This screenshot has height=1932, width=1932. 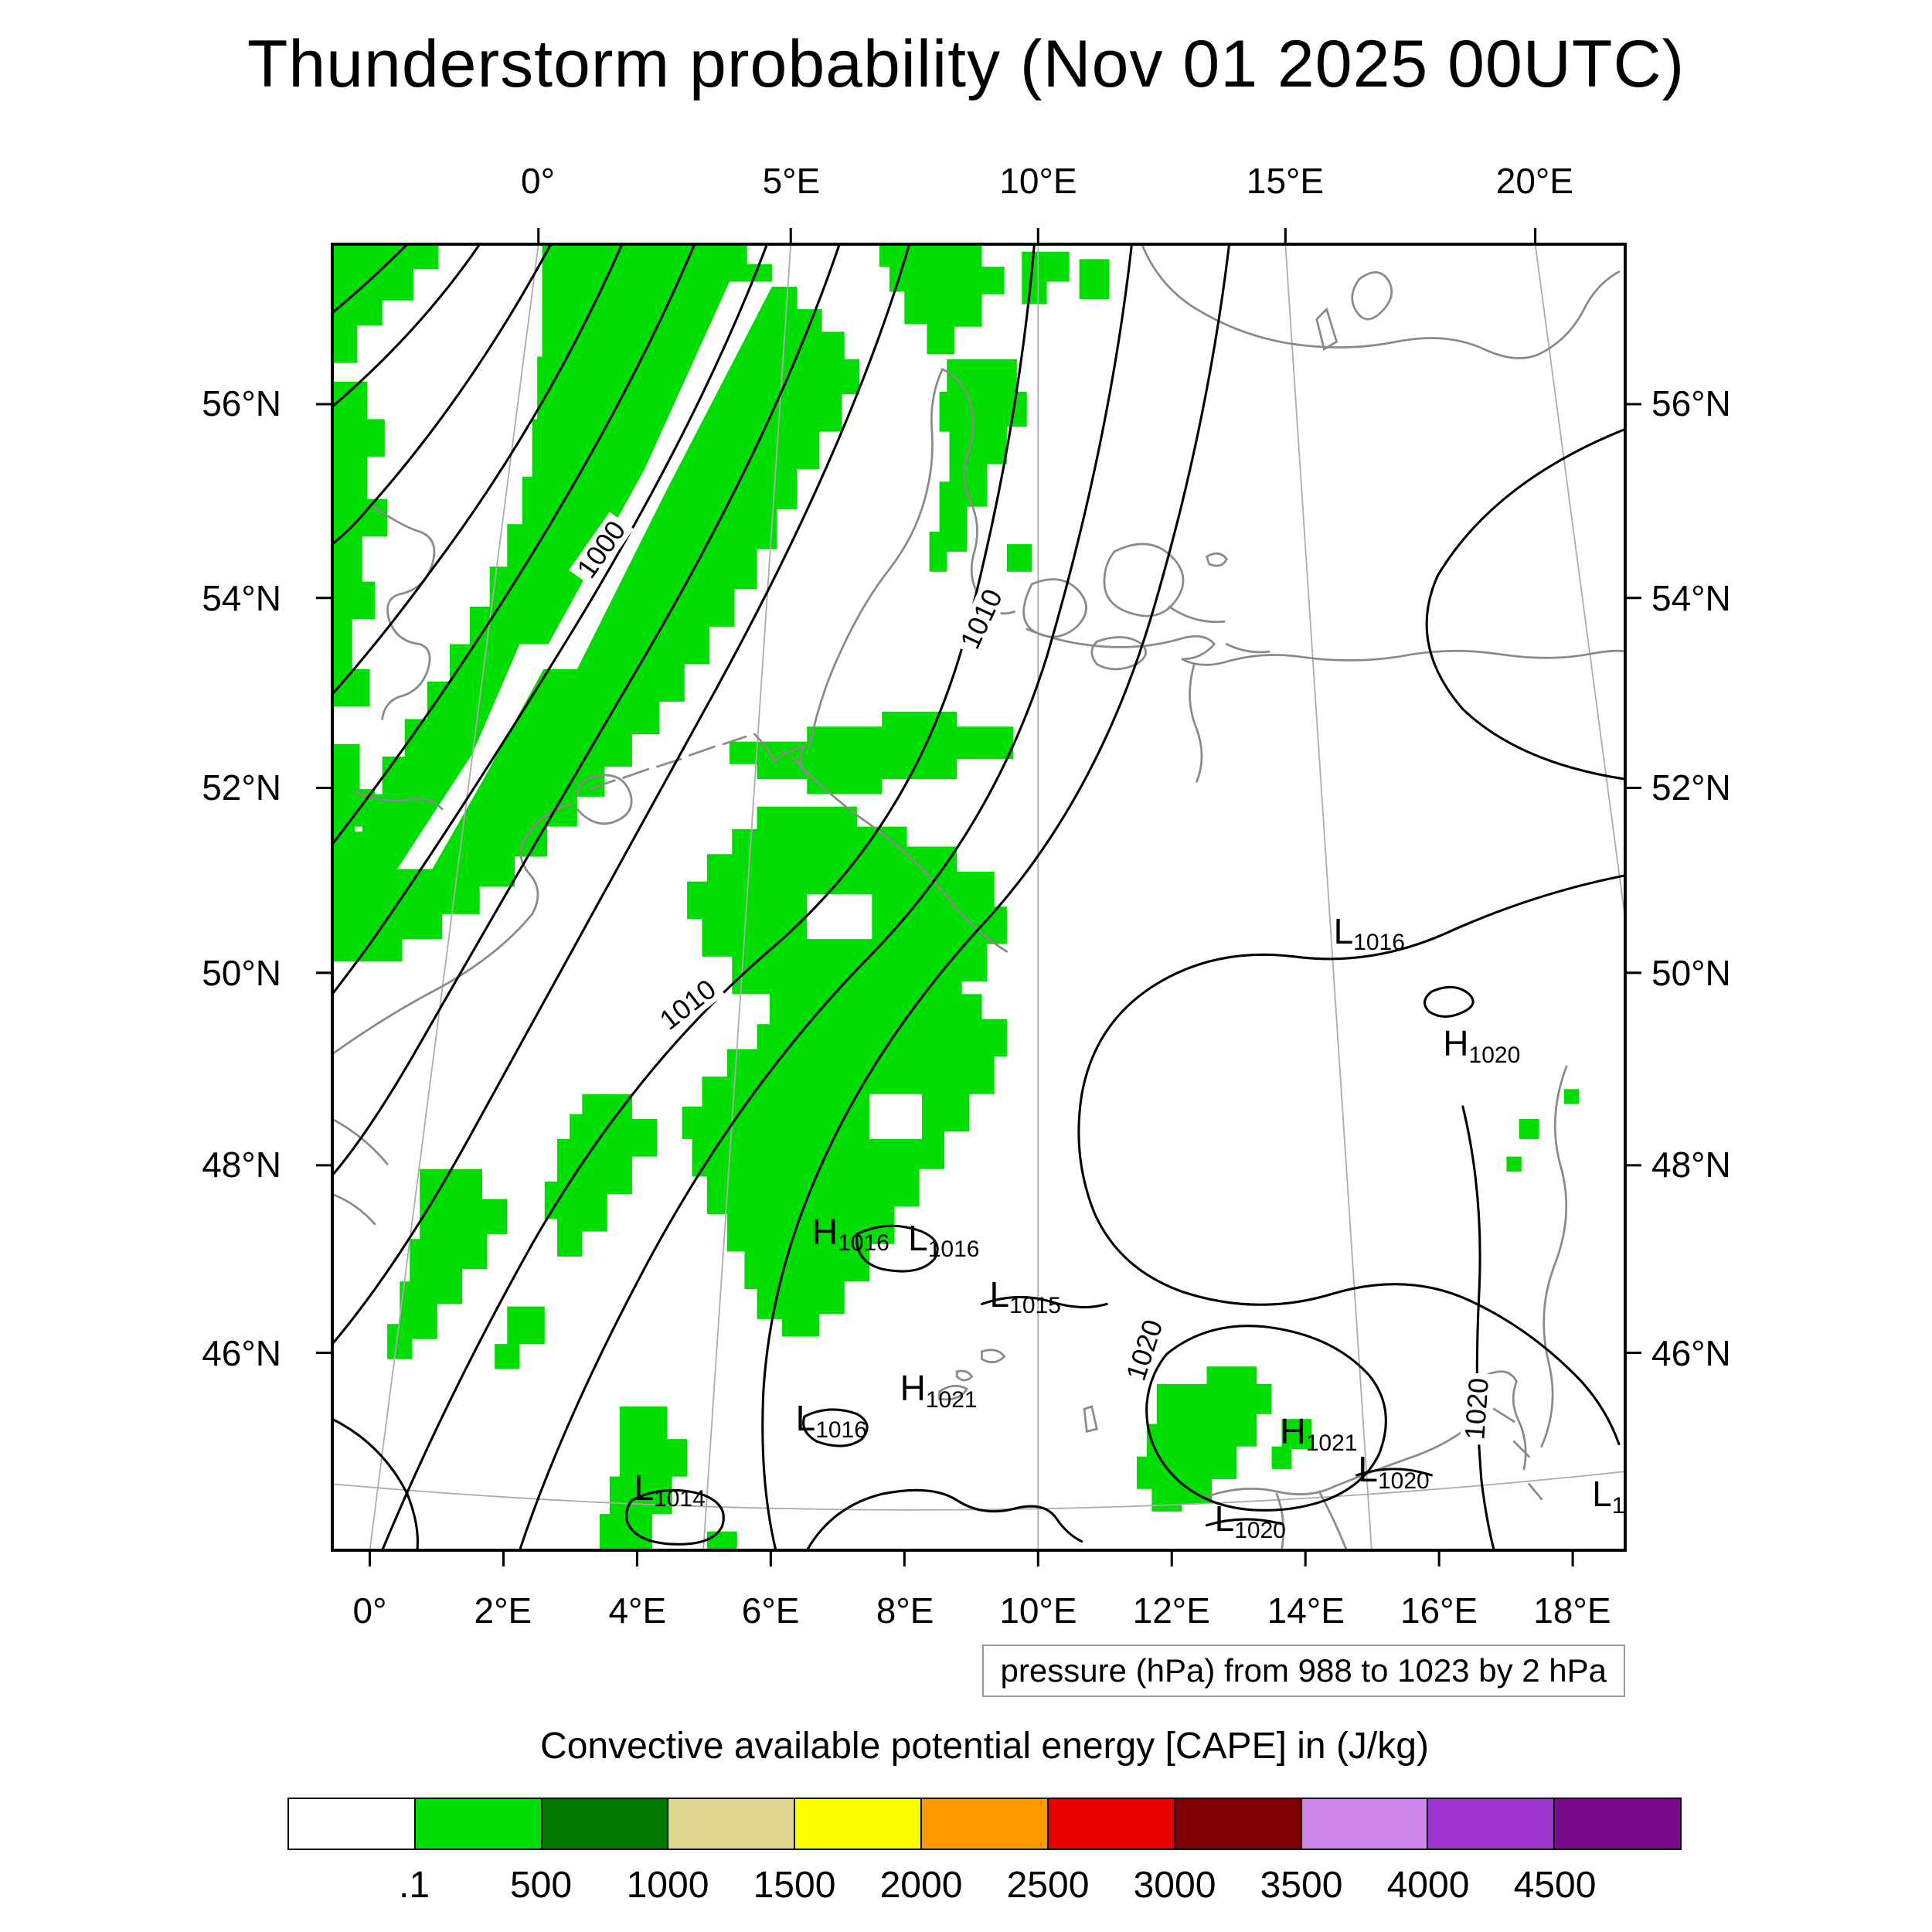 I want to click on axis-bottom: 0° 2°E 4°E 6°E 8°E 10°E 12°E 14°E 16°E 18°E, so click(x=978, y=1611).